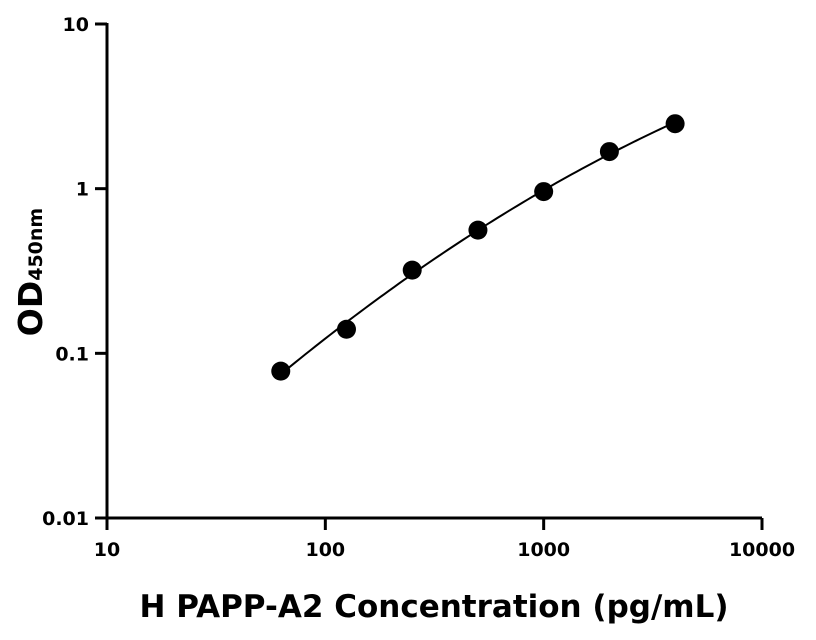 Image resolution: width=816 pixels, height=640 pixels. I want to click on x-tick-label: 10, so click(107, 550).